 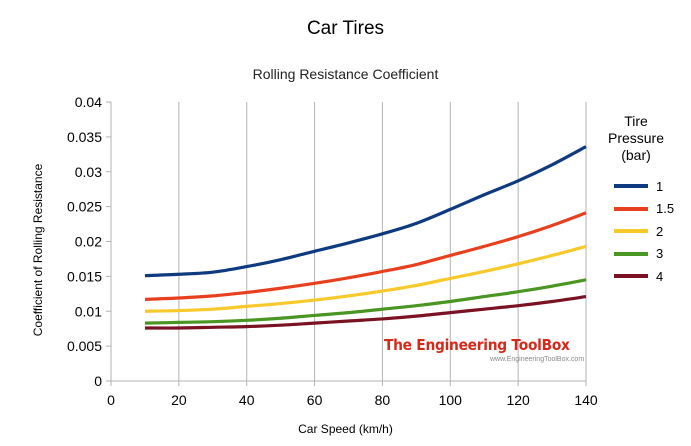 I want to click on y-tick-label: 0.04, so click(x=88, y=102).